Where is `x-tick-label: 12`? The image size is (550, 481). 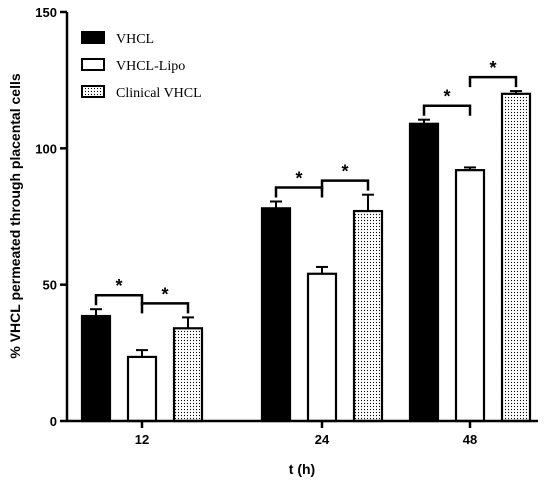
x-tick-label: 12 is located at coordinates (142, 439).